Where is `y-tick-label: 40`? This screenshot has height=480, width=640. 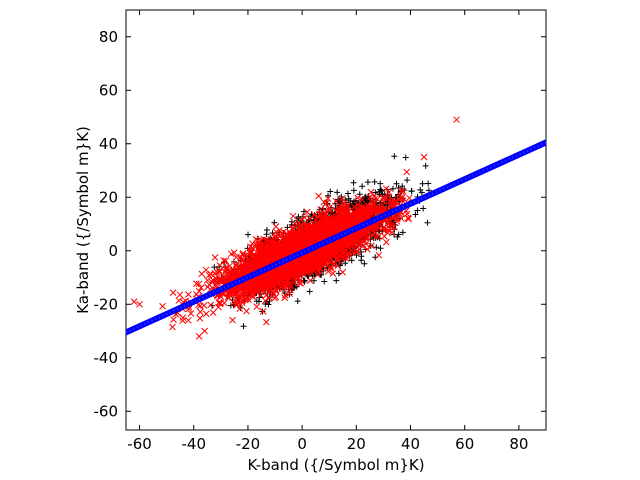 y-tick-label: 40 is located at coordinates (108, 144).